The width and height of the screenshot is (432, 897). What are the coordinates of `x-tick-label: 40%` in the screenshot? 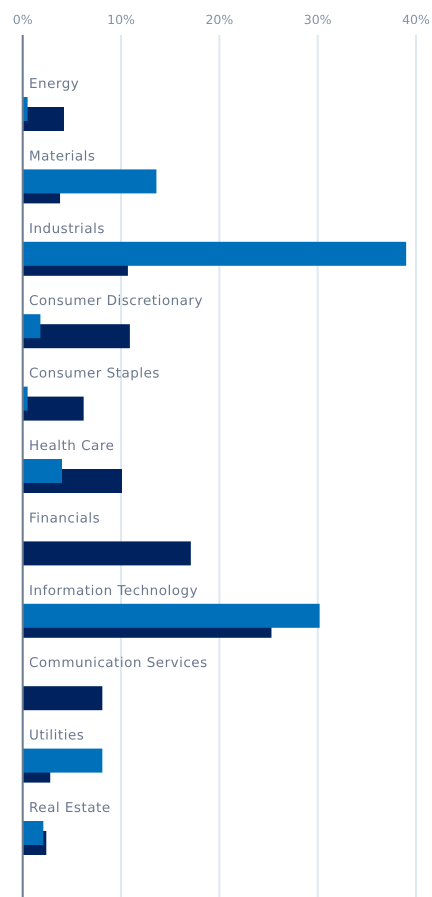 It's located at (416, 19).